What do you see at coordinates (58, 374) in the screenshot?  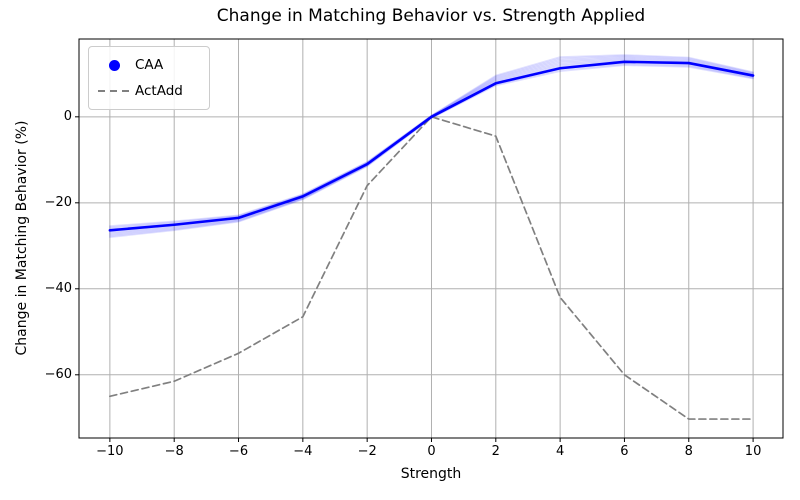 I see `y-tick-label: −60` at bounding box center [58, 374].